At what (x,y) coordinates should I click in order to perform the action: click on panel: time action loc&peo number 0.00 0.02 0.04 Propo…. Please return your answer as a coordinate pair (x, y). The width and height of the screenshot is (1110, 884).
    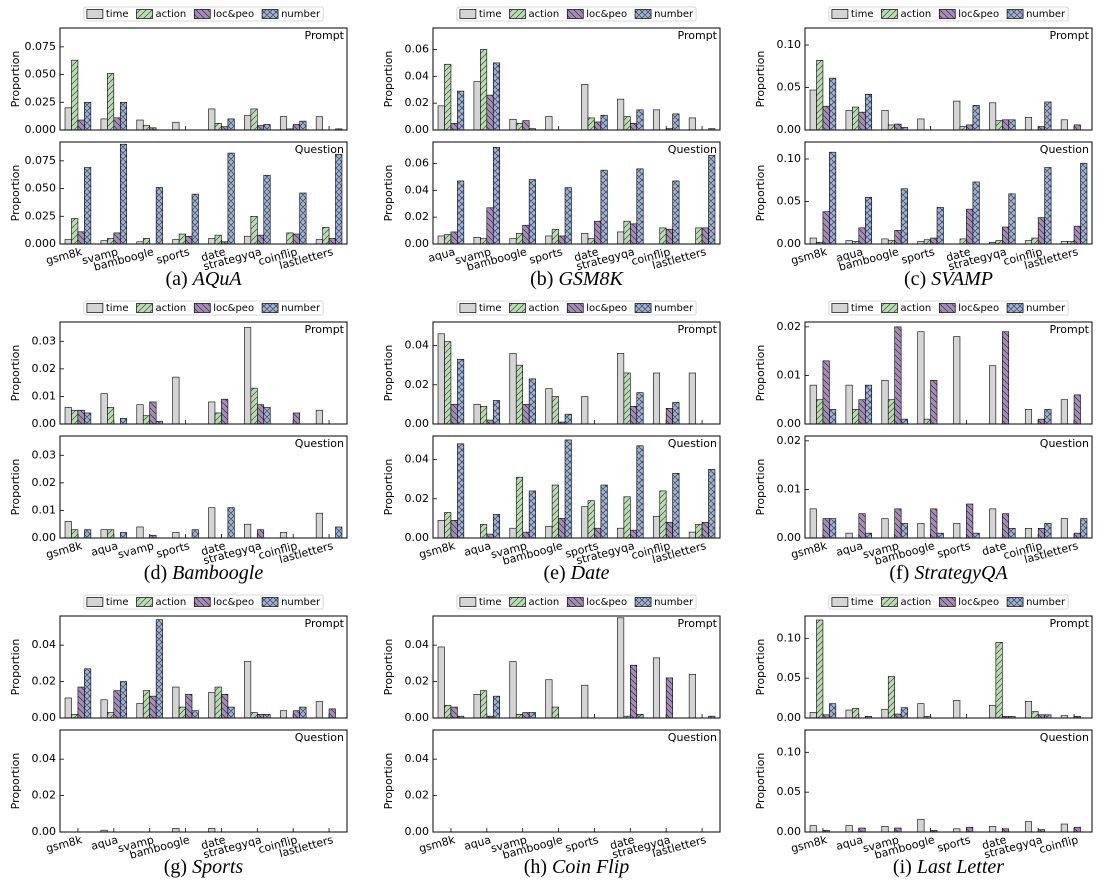
    Looking at the image, I should click on (551, 442).